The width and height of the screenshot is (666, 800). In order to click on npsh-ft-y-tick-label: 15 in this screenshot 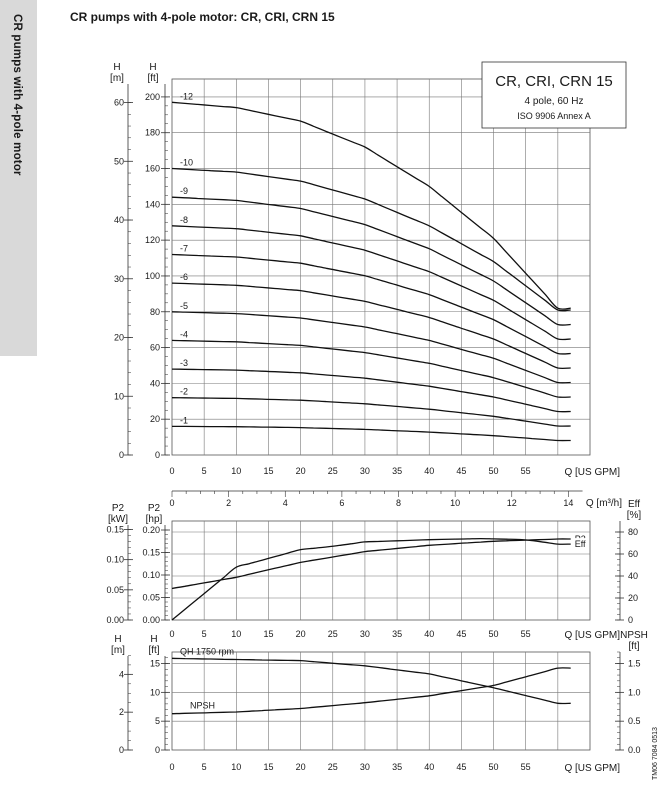, I will do `click(155, 664)`.